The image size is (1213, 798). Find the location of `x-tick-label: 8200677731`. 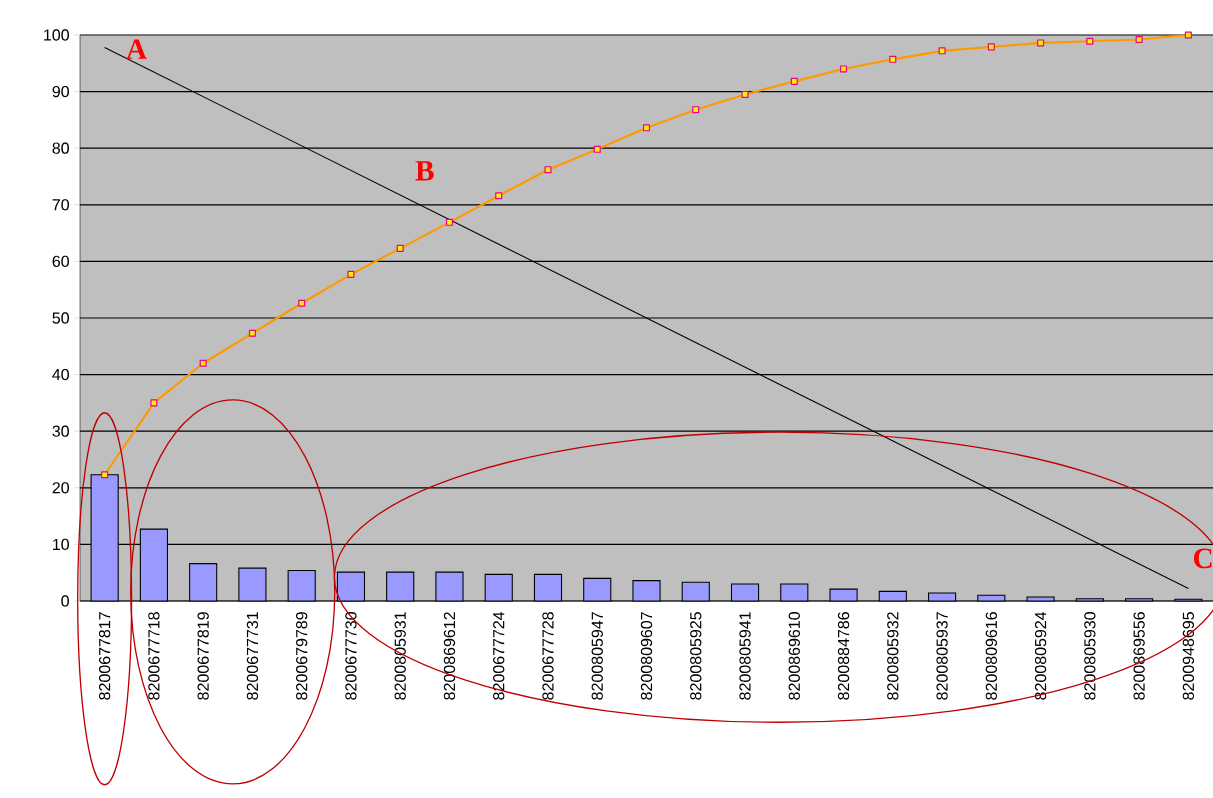

x-tick-label: 8200677731 is located at coordinates (252, 656).